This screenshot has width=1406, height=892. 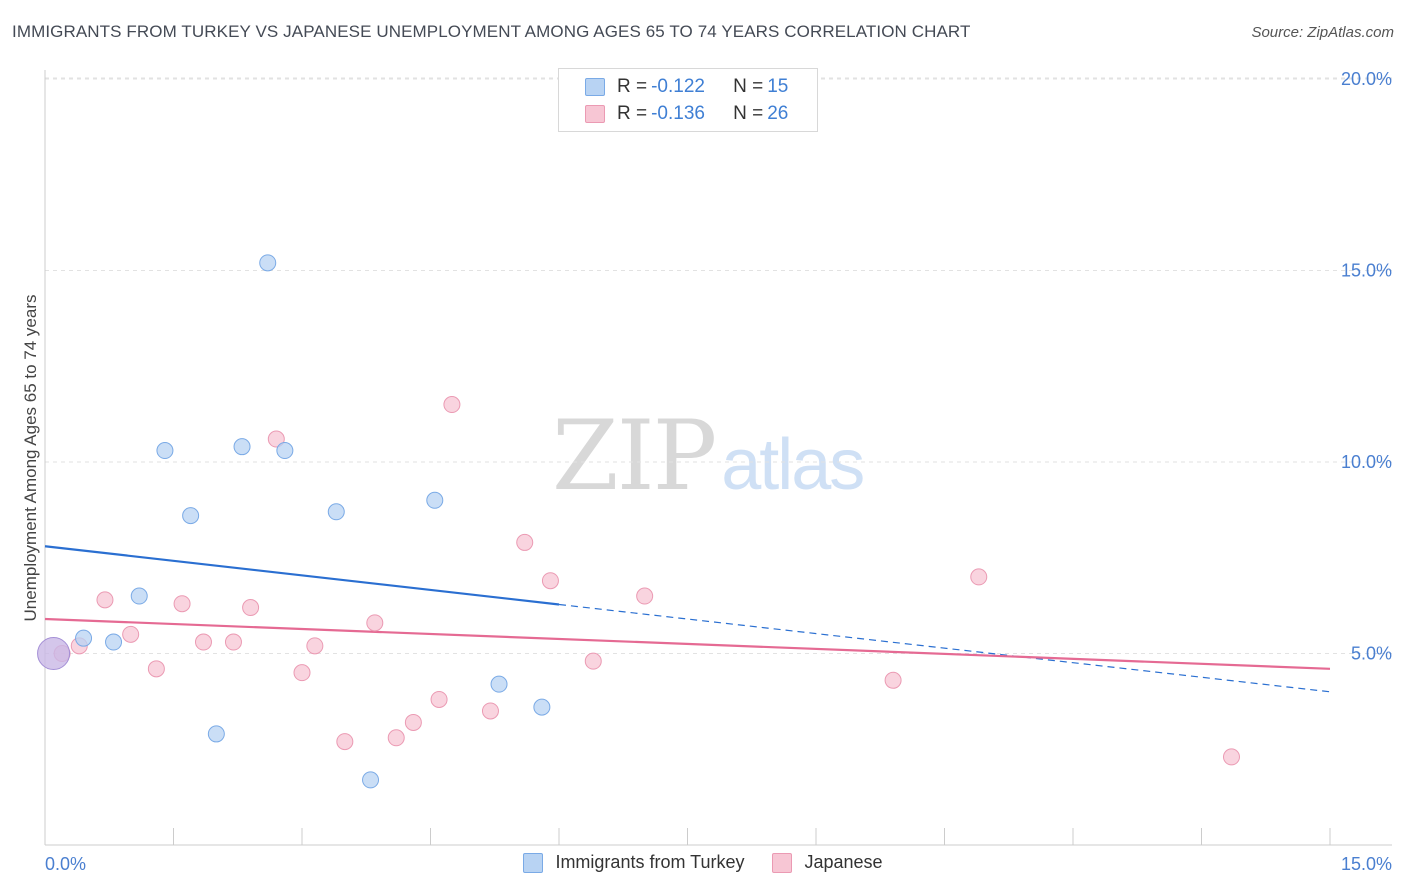 I want to click on series-legend-japanese: Japanese, so click(x=827, y=862).